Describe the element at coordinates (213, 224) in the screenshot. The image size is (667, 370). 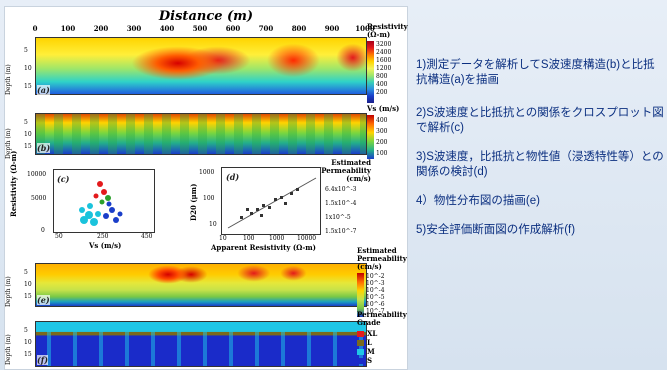
I see `crossplot-d-ytick: 10` at that location.